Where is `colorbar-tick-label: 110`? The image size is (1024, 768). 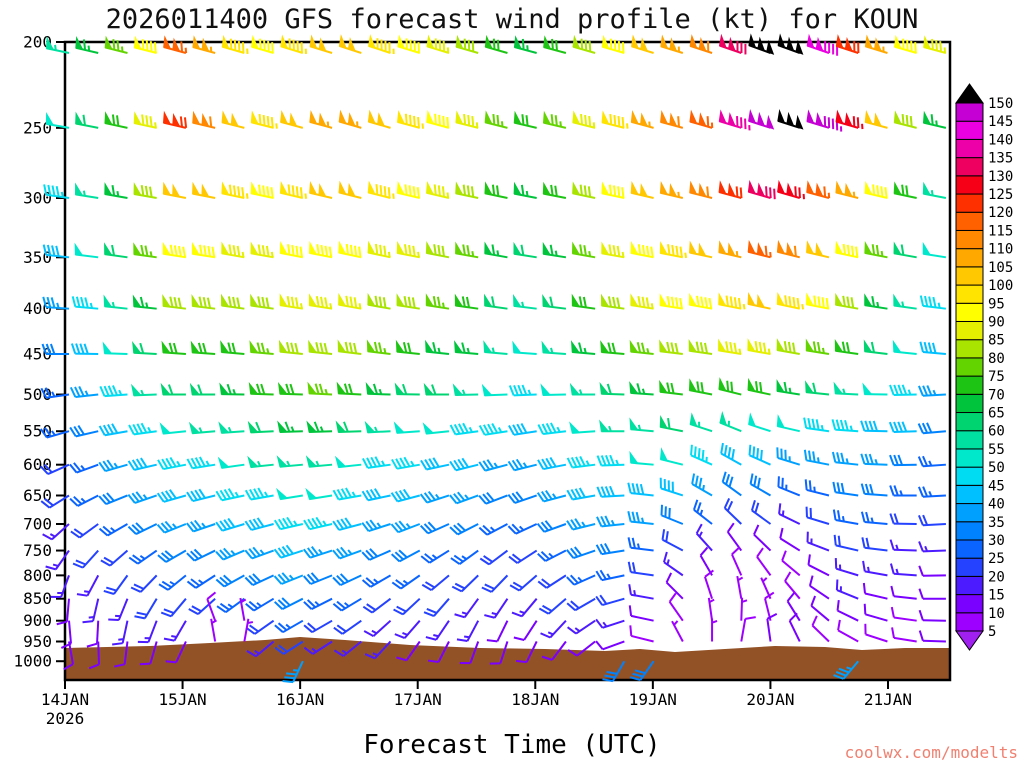
colorbar-tick-label: 110 is located at coordinates (1000, 250).